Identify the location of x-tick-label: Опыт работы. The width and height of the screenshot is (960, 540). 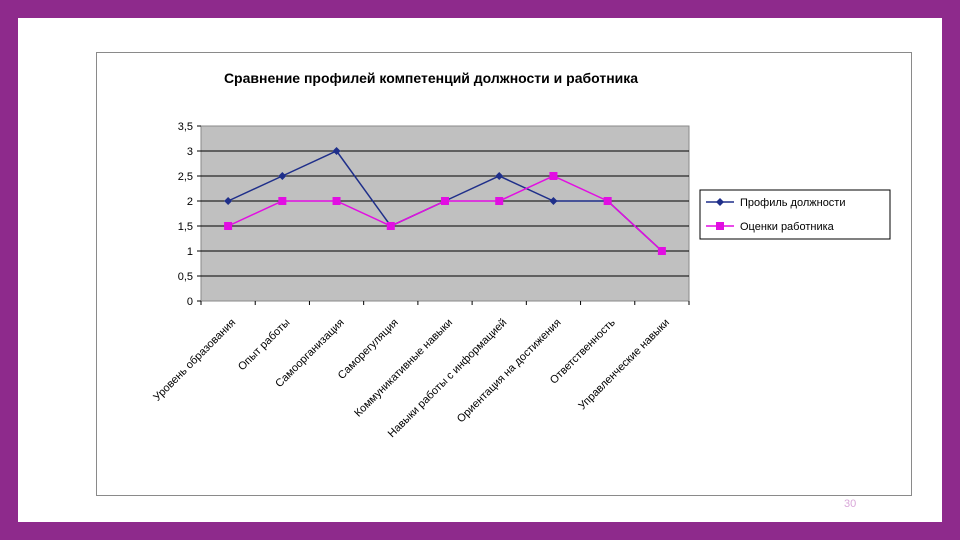
(264, 345).